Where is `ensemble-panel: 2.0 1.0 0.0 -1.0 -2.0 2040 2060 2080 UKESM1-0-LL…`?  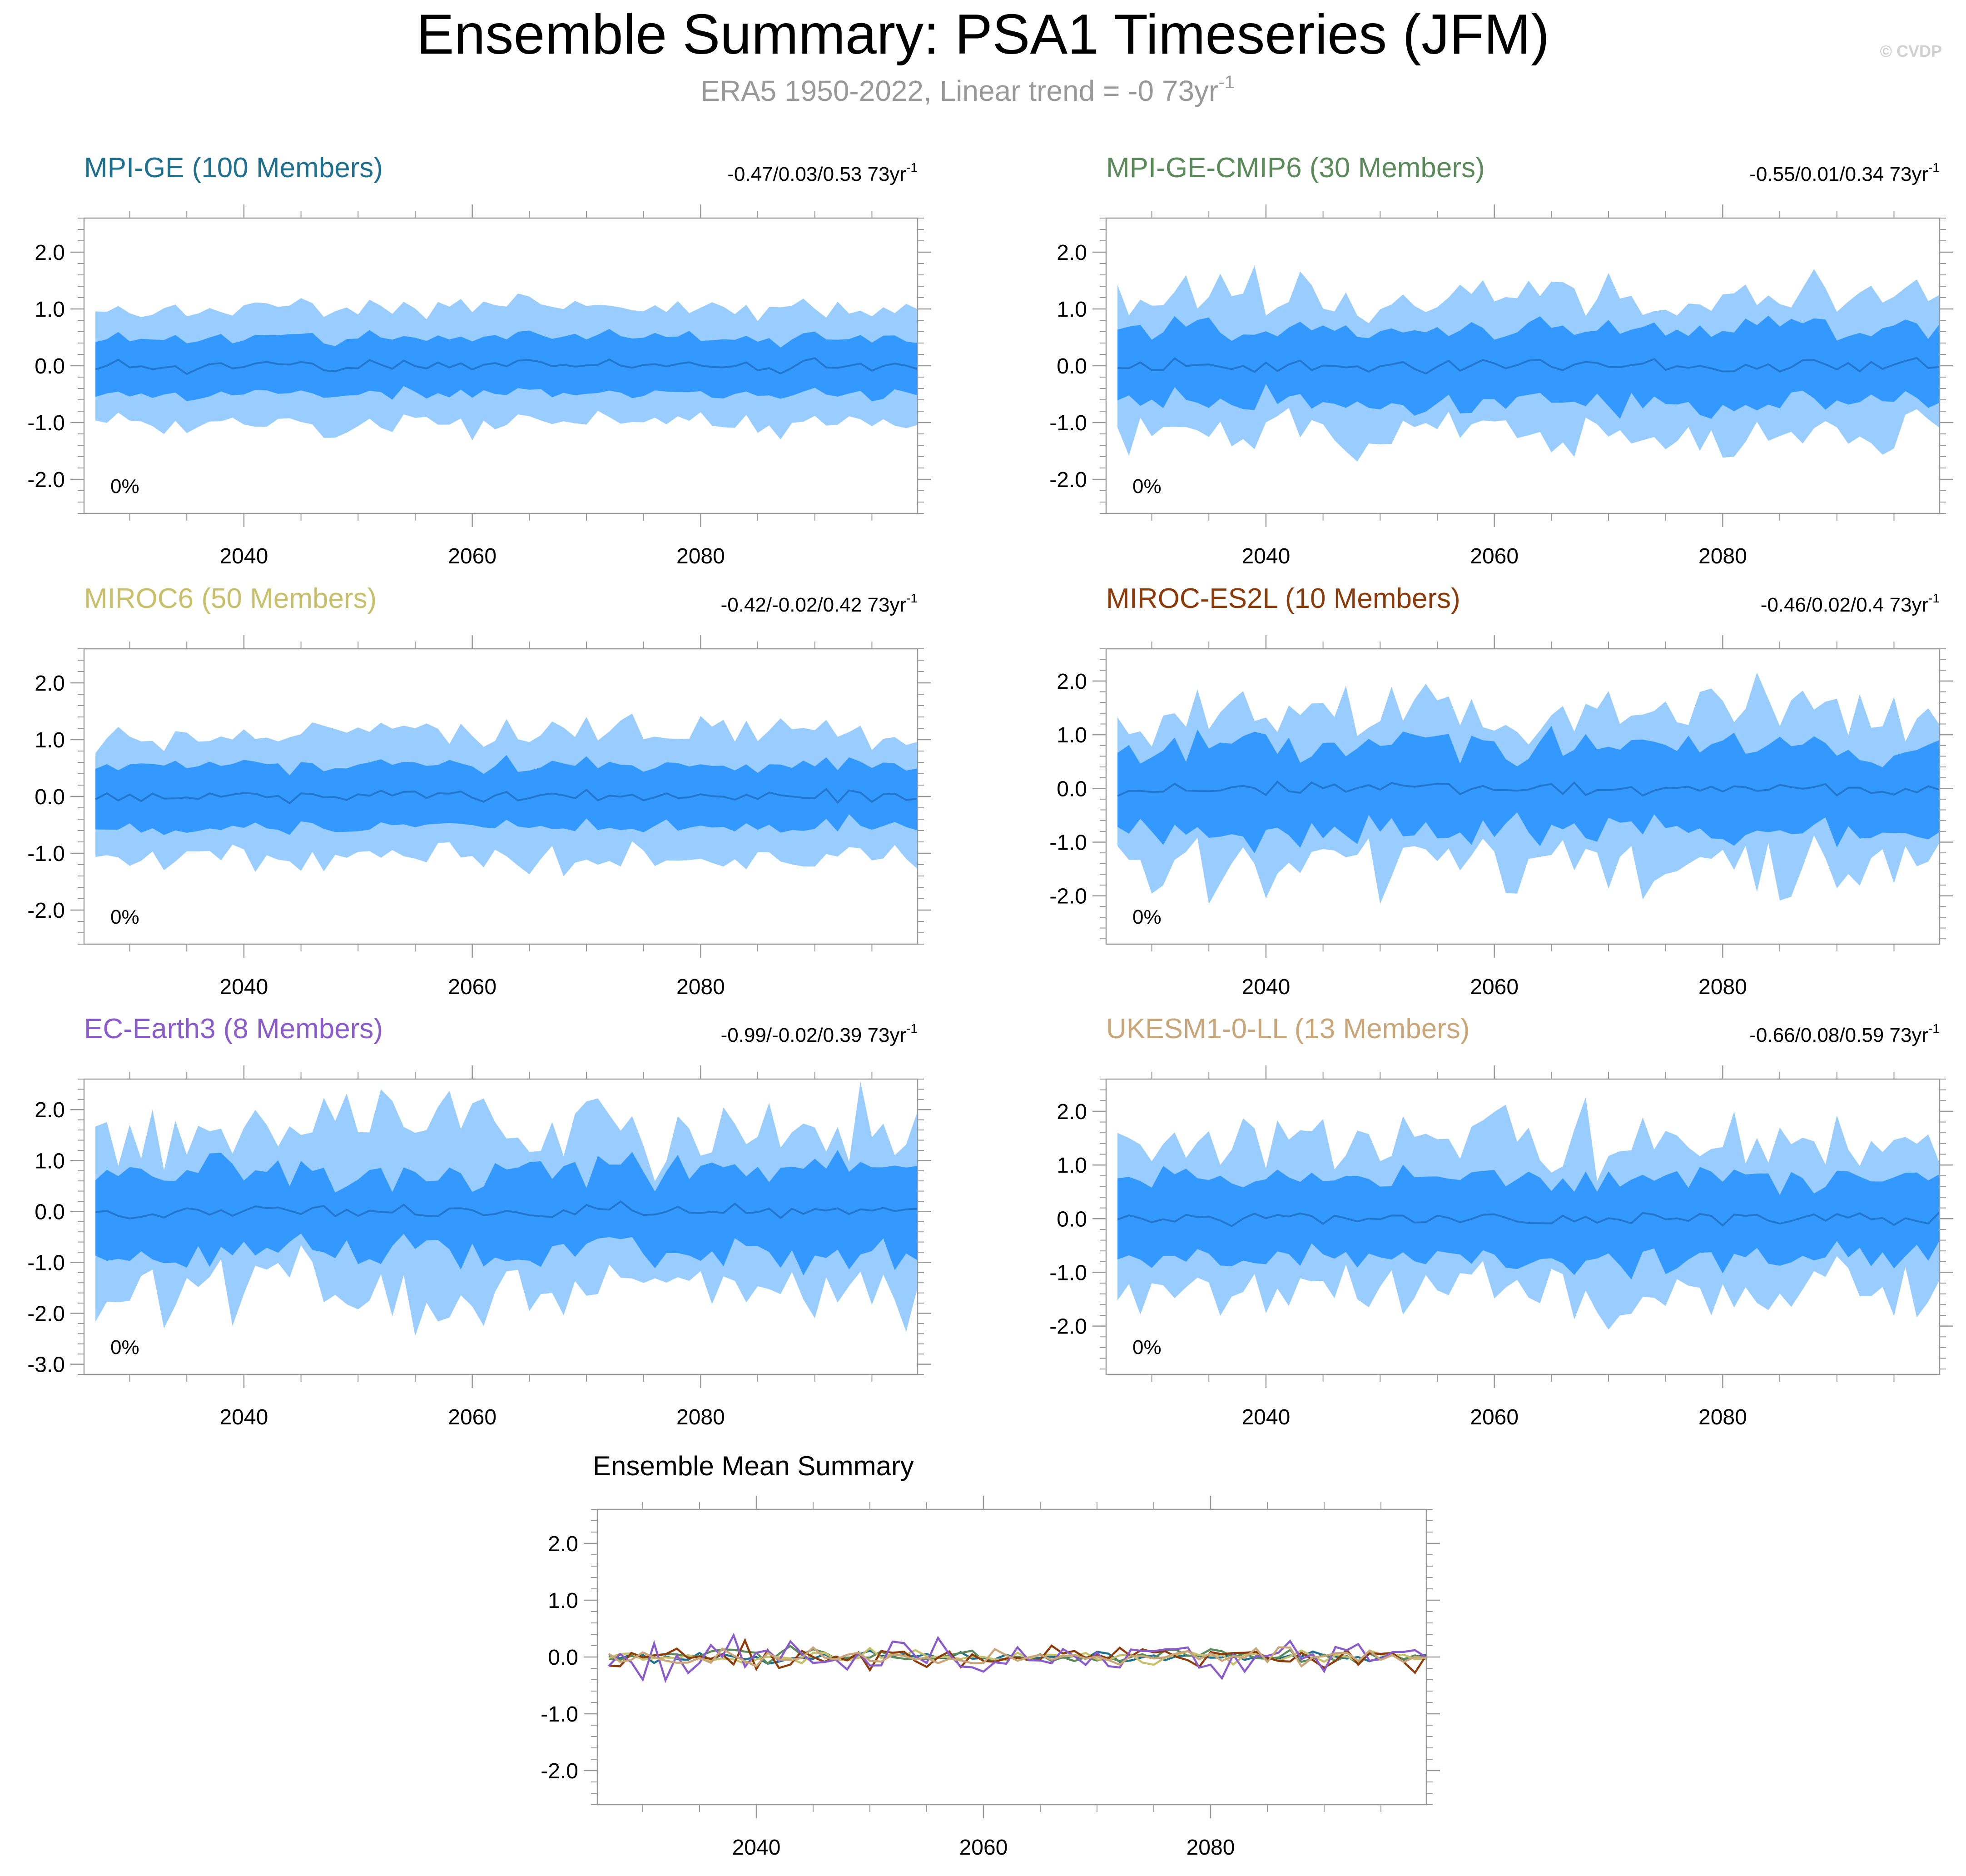 ensemble-panel: 2.0 1.0 0.0 -1.0 -2.0 2040 2060 2080 UKESM1-0-LL… is located at coordinates (1501, 1221).